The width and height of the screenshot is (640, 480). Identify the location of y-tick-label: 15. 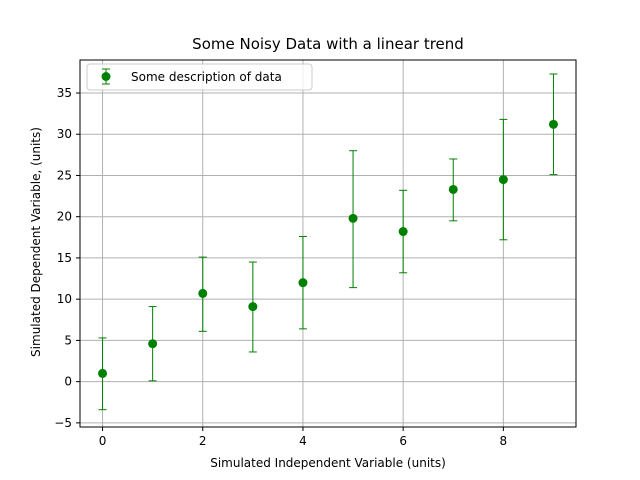
(64, 258).